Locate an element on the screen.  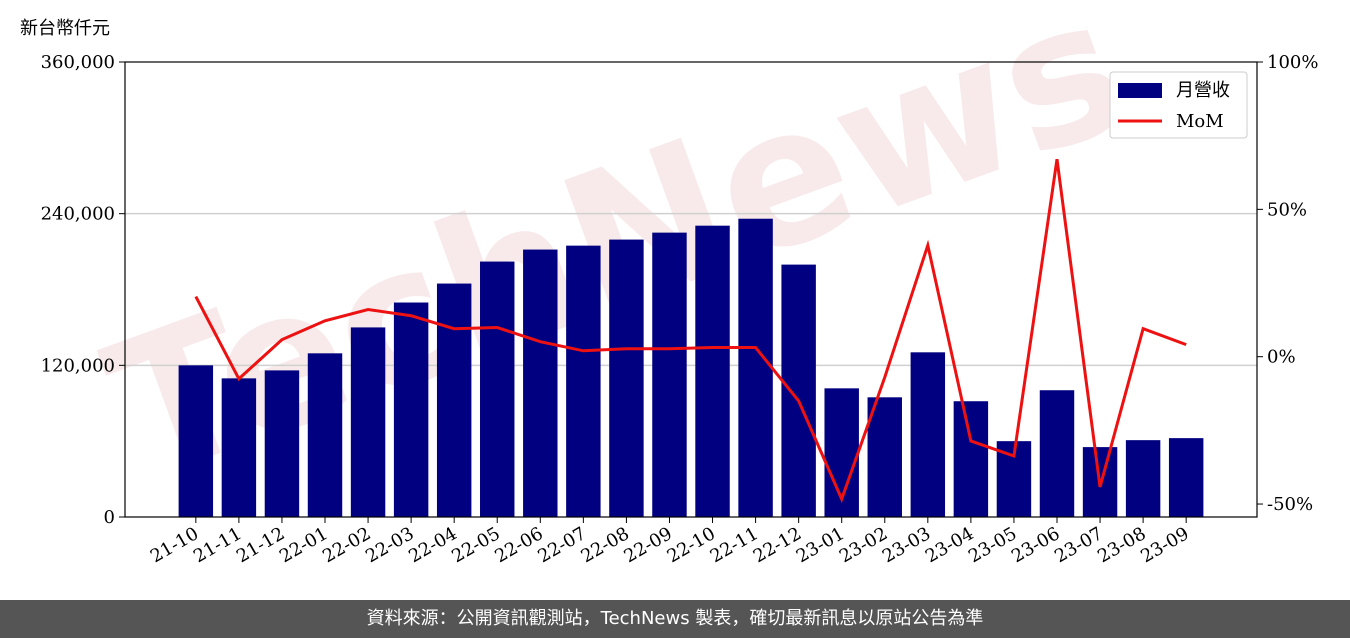
x-tick-label: 23-09 is located at coordinates (1164, 545).